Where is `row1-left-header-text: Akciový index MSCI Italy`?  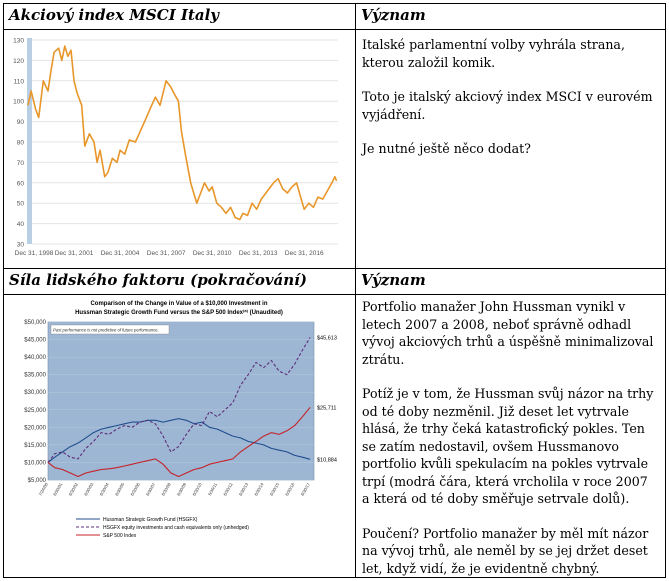 row1-left-header-text: Akciový index MSCI Italy is located at coordinates (114, 15).